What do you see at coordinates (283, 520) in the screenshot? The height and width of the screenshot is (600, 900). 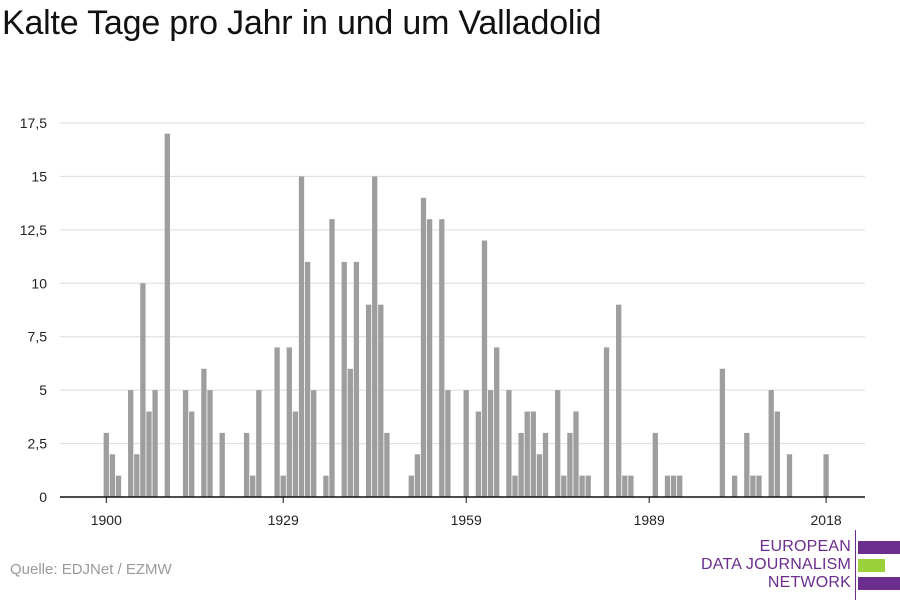 I see `x-tick-label: 1929` at bounding box center [283, 520].